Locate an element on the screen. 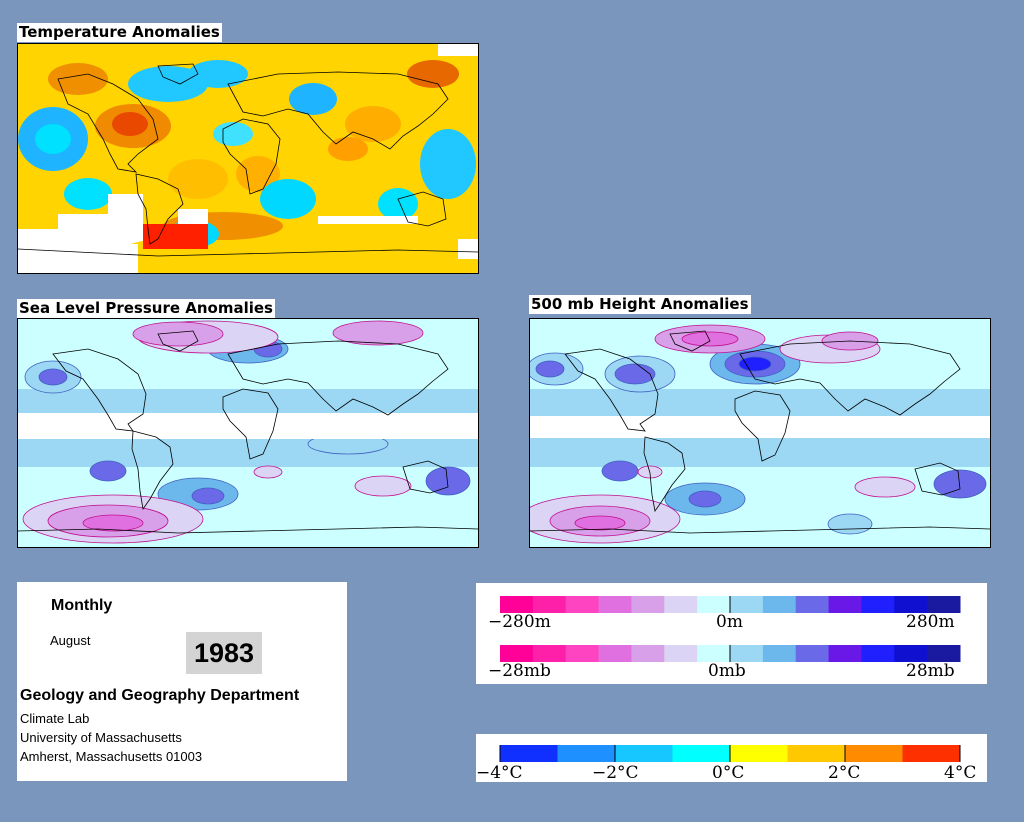 This screenshot has height=822, width=1024. month-label: August is located at coordinates (70, 640).